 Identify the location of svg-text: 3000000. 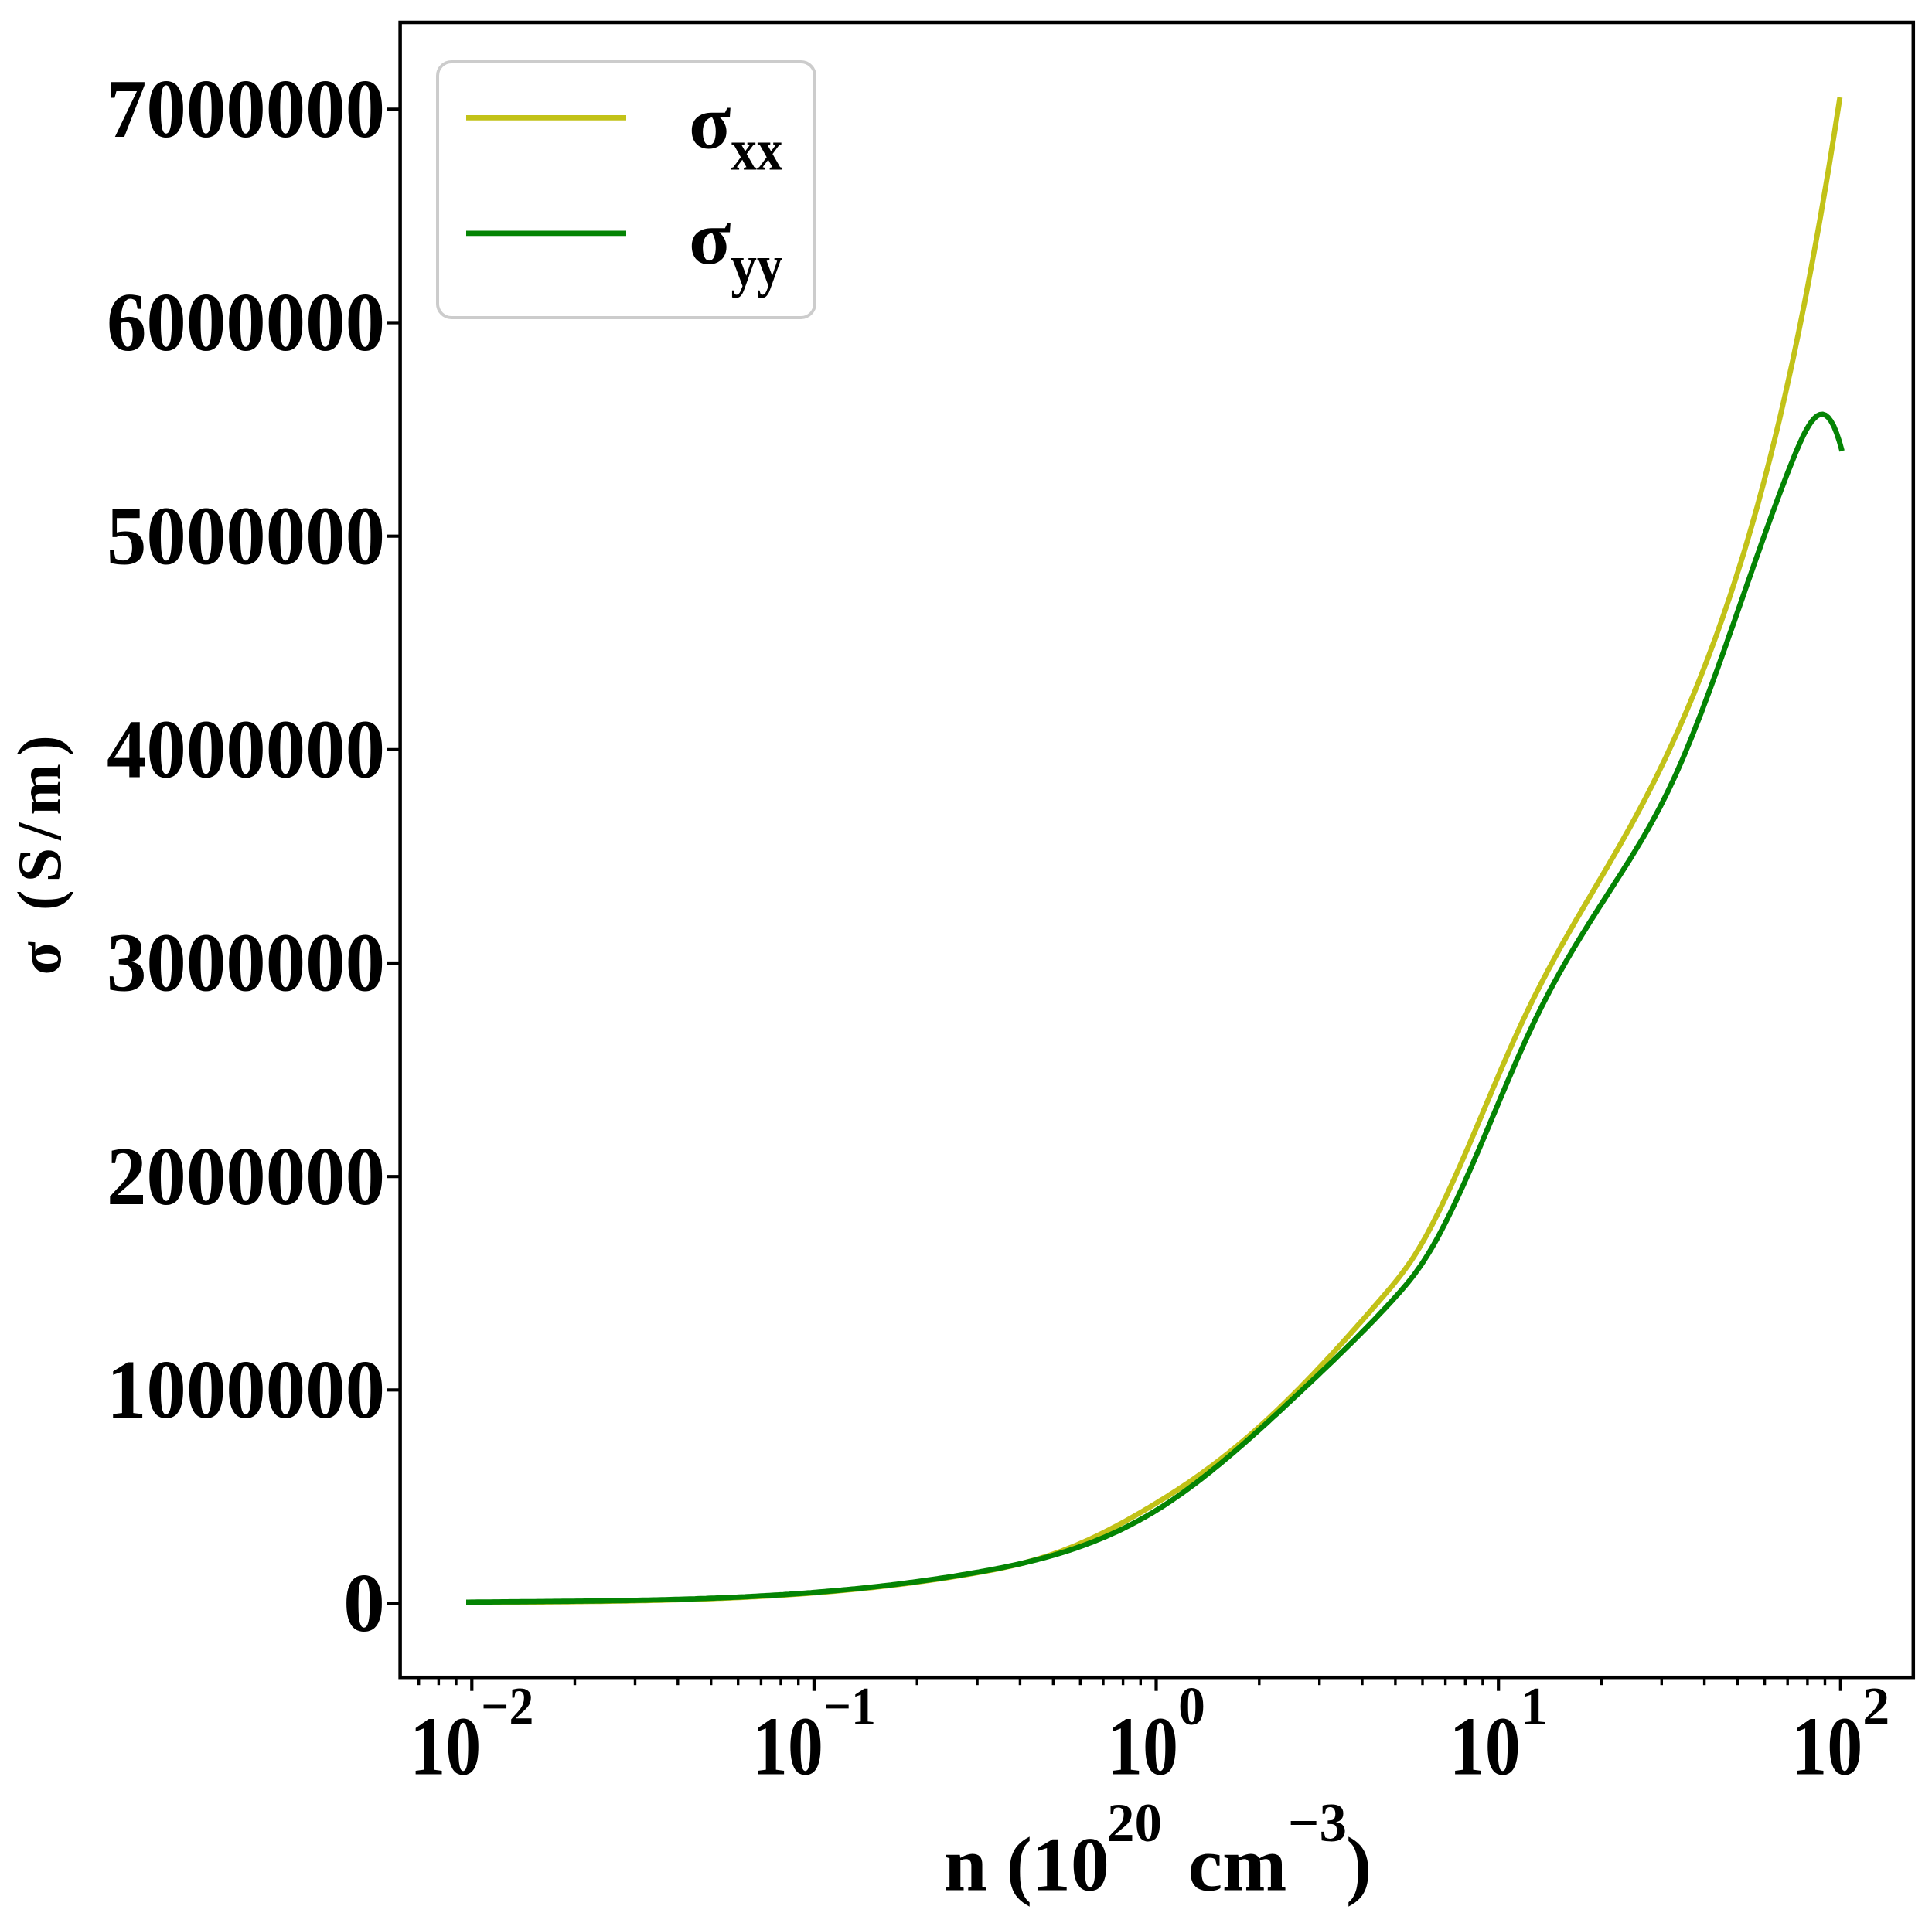
(246, 963).